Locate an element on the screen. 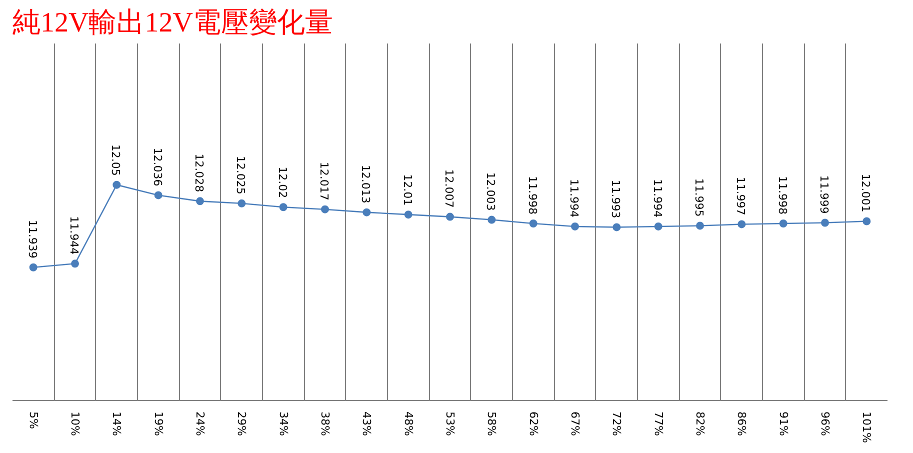 Image resolution: width=913 pixels, height=453 pixels. x-tick-label: 5% is located at coordinates (33, 420).